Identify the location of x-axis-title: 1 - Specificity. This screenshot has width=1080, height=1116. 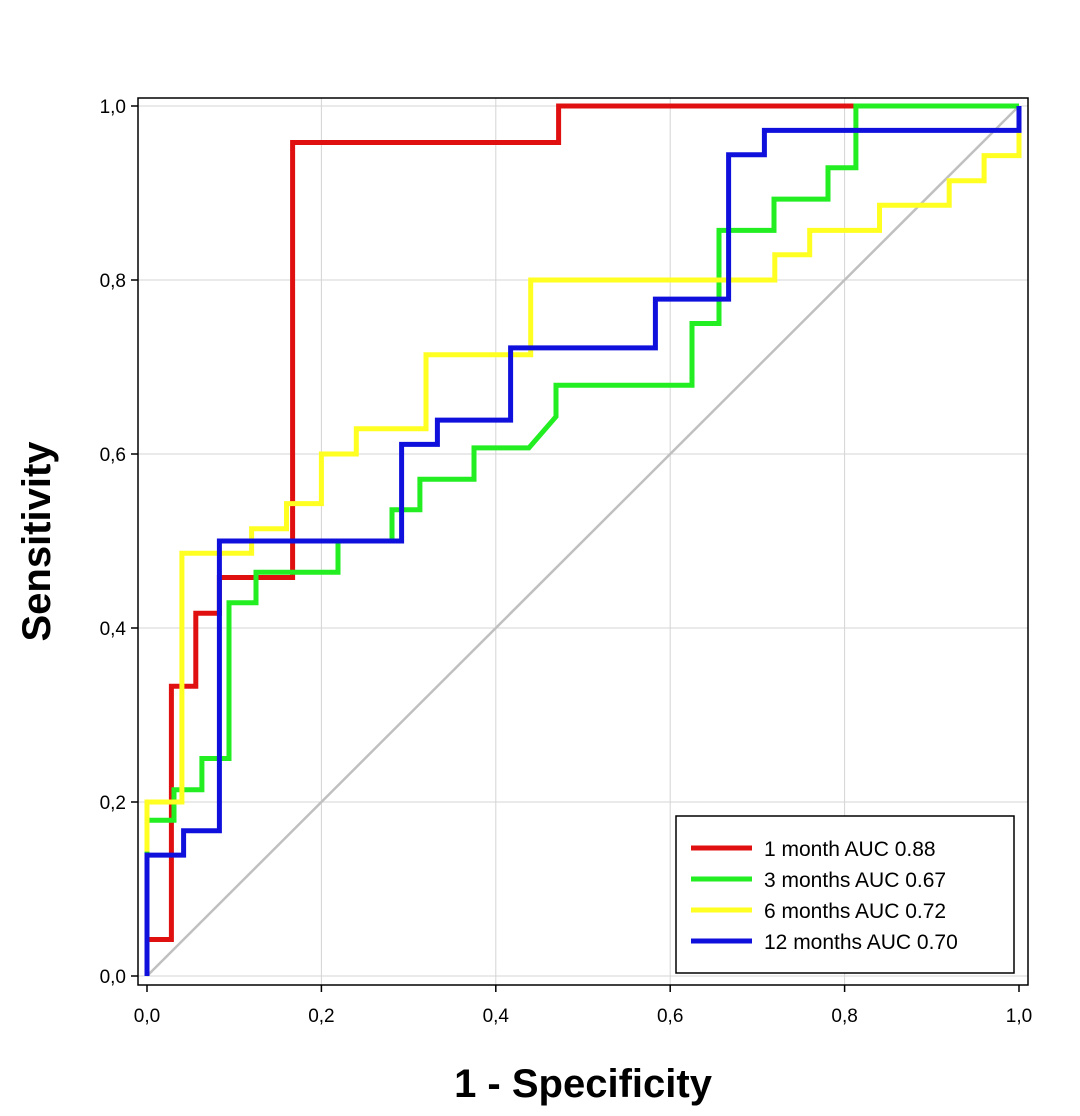
(583, 1084).